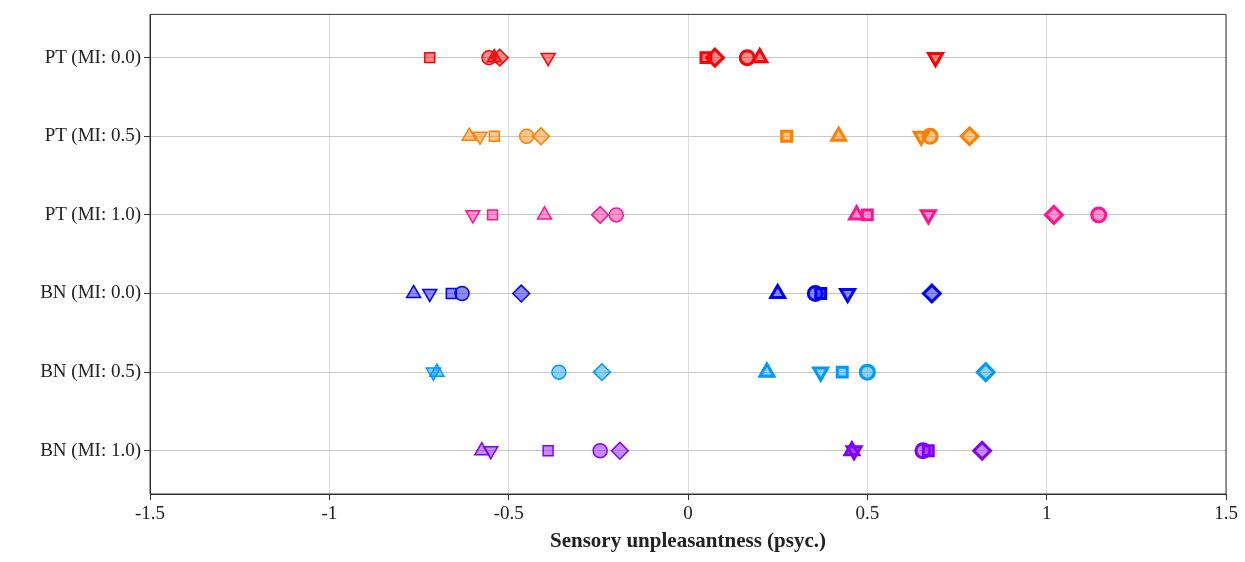 This screenshot has height=562, width=1245. Describe the element at coordinates (92, 213) in the screenshot. I see `y-tick-label: PT (MI: 1.0)` at that location.